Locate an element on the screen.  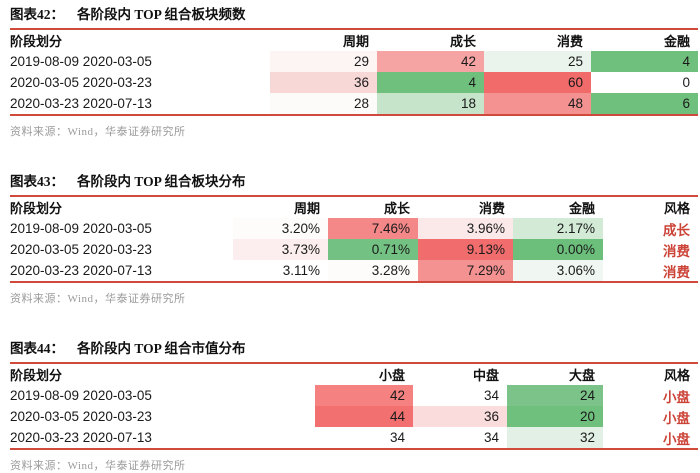
header-row: 阶段划分 小盘 中盘 大盘 风格 is located at coordinates (354, 374).